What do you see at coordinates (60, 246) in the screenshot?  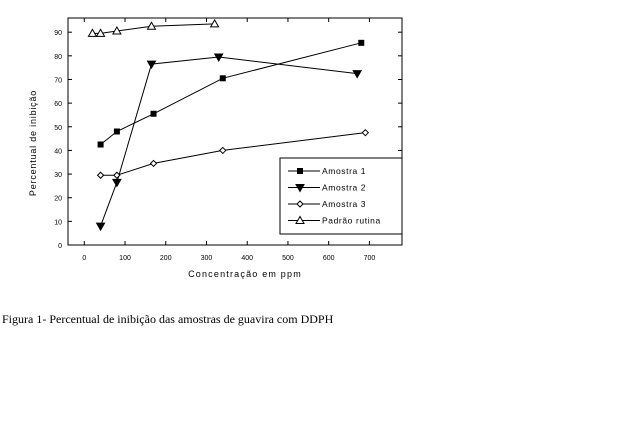 I see `y-tick-label: 0` at bounding box center [60, 246].